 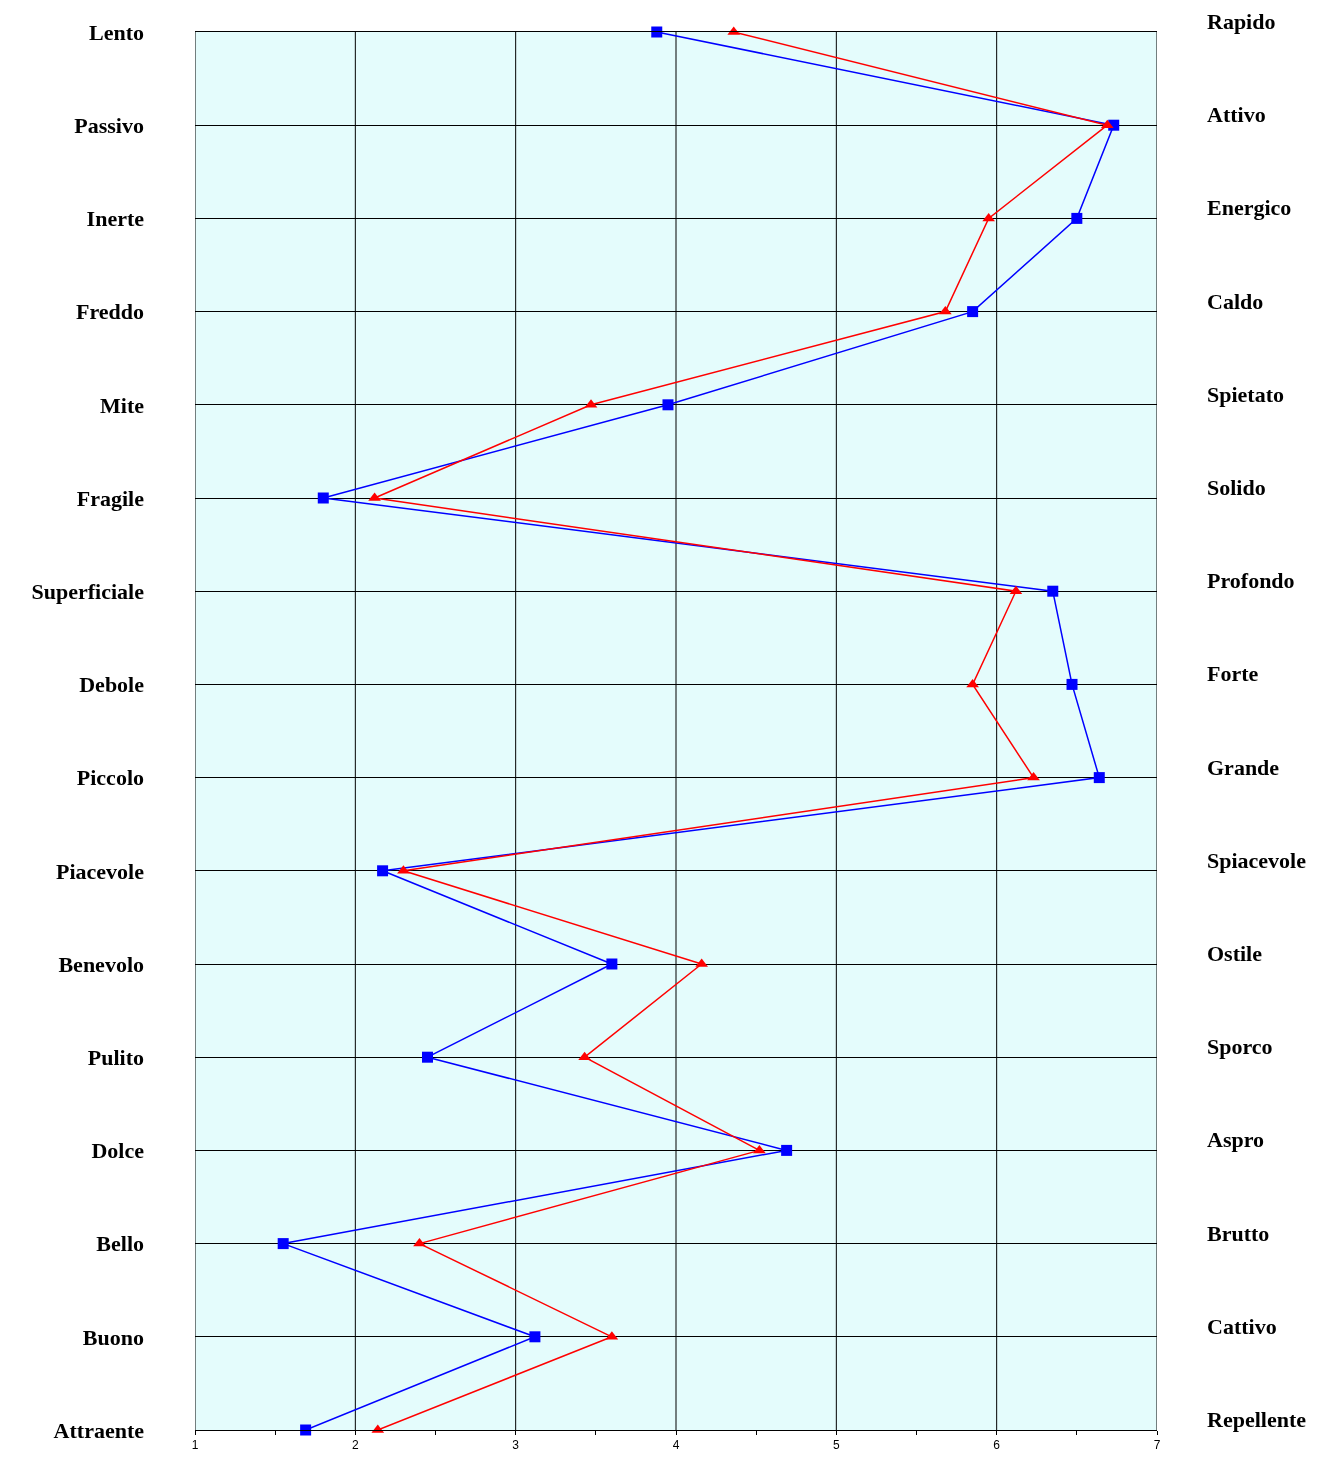 What do you see at coordinates (1242, 1326) in the screenshot?
I see `y2-tick-label: Cattivo` at bounding box center [1242, 1326].